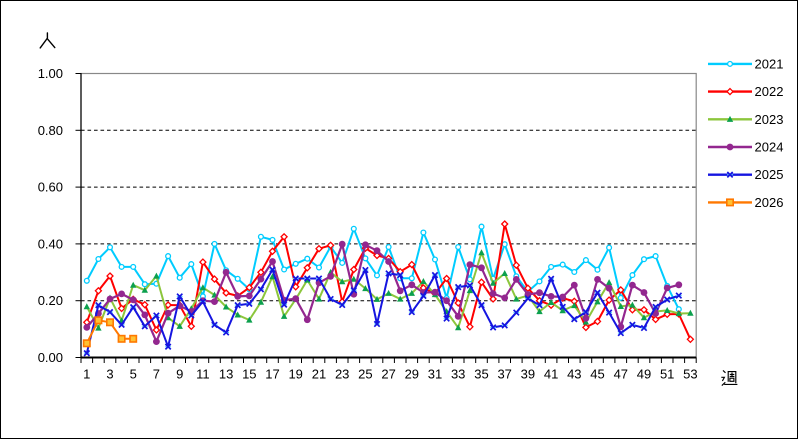  What do you see at coordinates (249, 374) in the screenshot?
I see `svg-text: 15` at bounding box center [249, 374].